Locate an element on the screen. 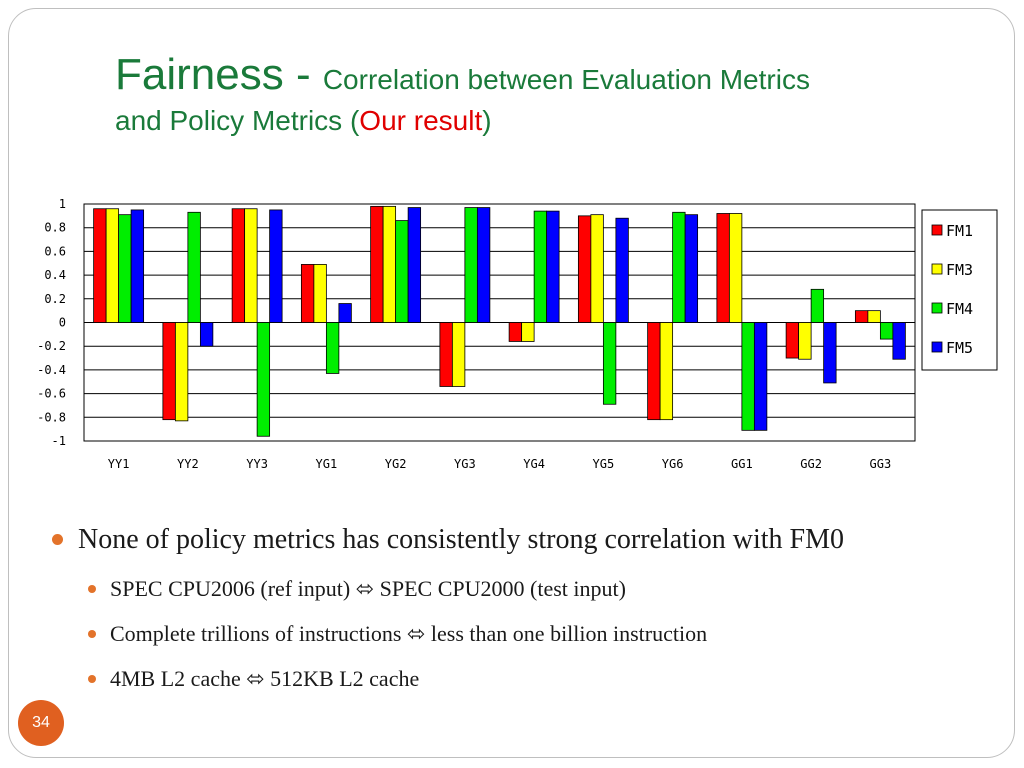  bar-fm3-yg5 is located at coordinates (597, 268).